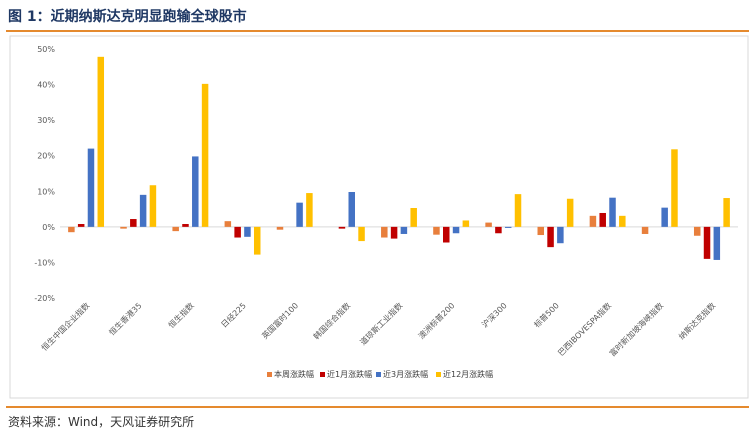  What do you see at coordinates (331, 320) in the screenshot?
I see `category-label: 韩国综合指数` at bounding box center [331, 320].